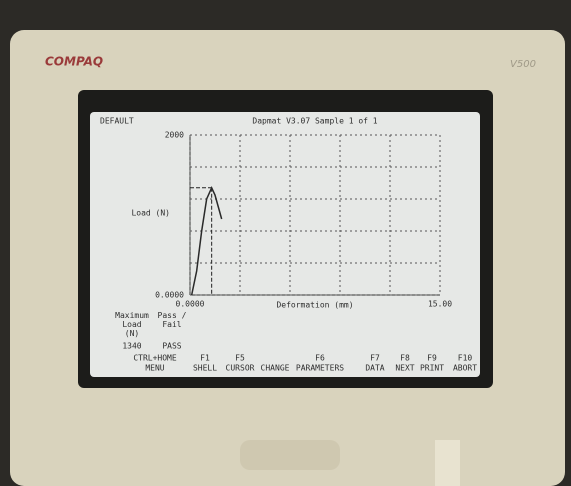 The height and width of the screenshot is (486, 571). I want to click on model: V500, so click(523, 64).